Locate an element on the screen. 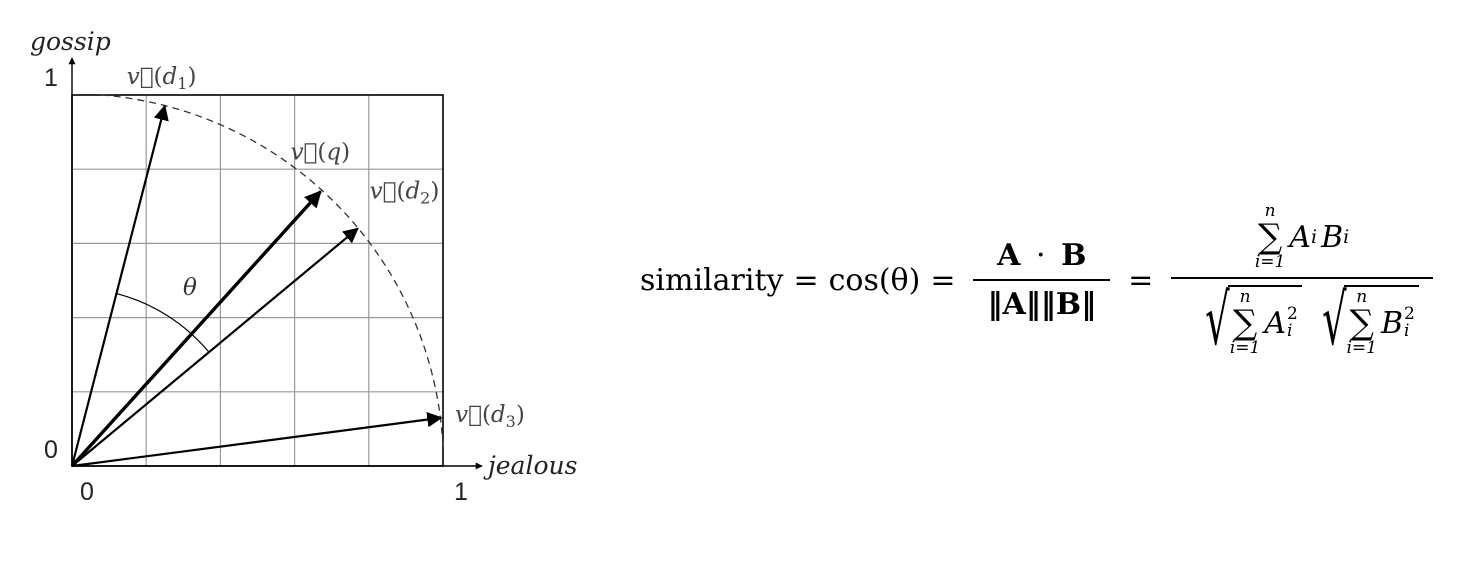 The height and width of the screenshot is (586, 1462). unit-circle-arc is located at coordinates (272, 271).